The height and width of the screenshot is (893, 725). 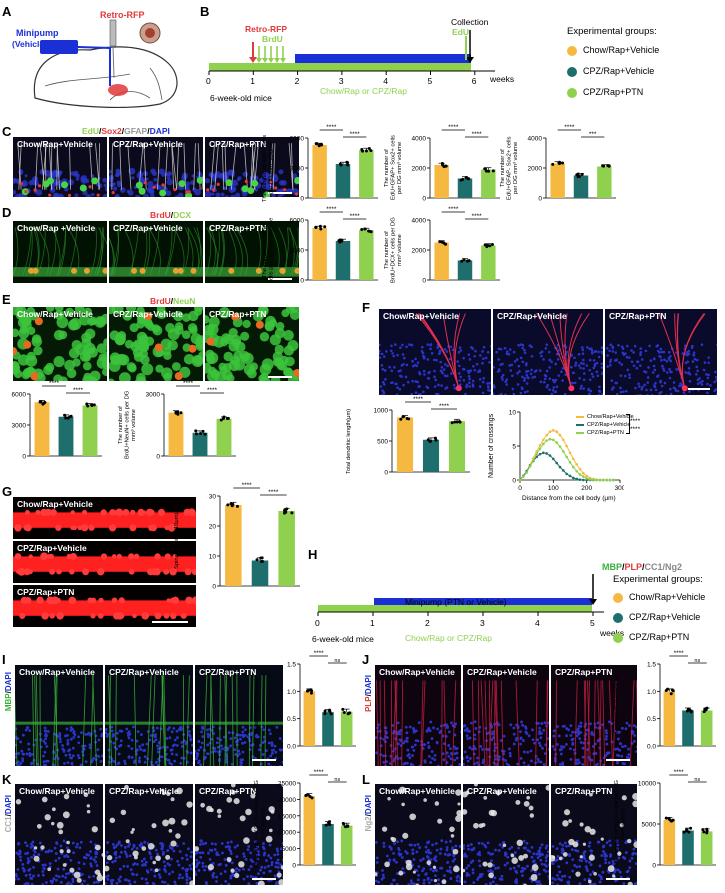 What do you see at coordinates (59, 715) in the screenshot?
I see `micrograph-i-chow-image` at bounding box center [59, 715].